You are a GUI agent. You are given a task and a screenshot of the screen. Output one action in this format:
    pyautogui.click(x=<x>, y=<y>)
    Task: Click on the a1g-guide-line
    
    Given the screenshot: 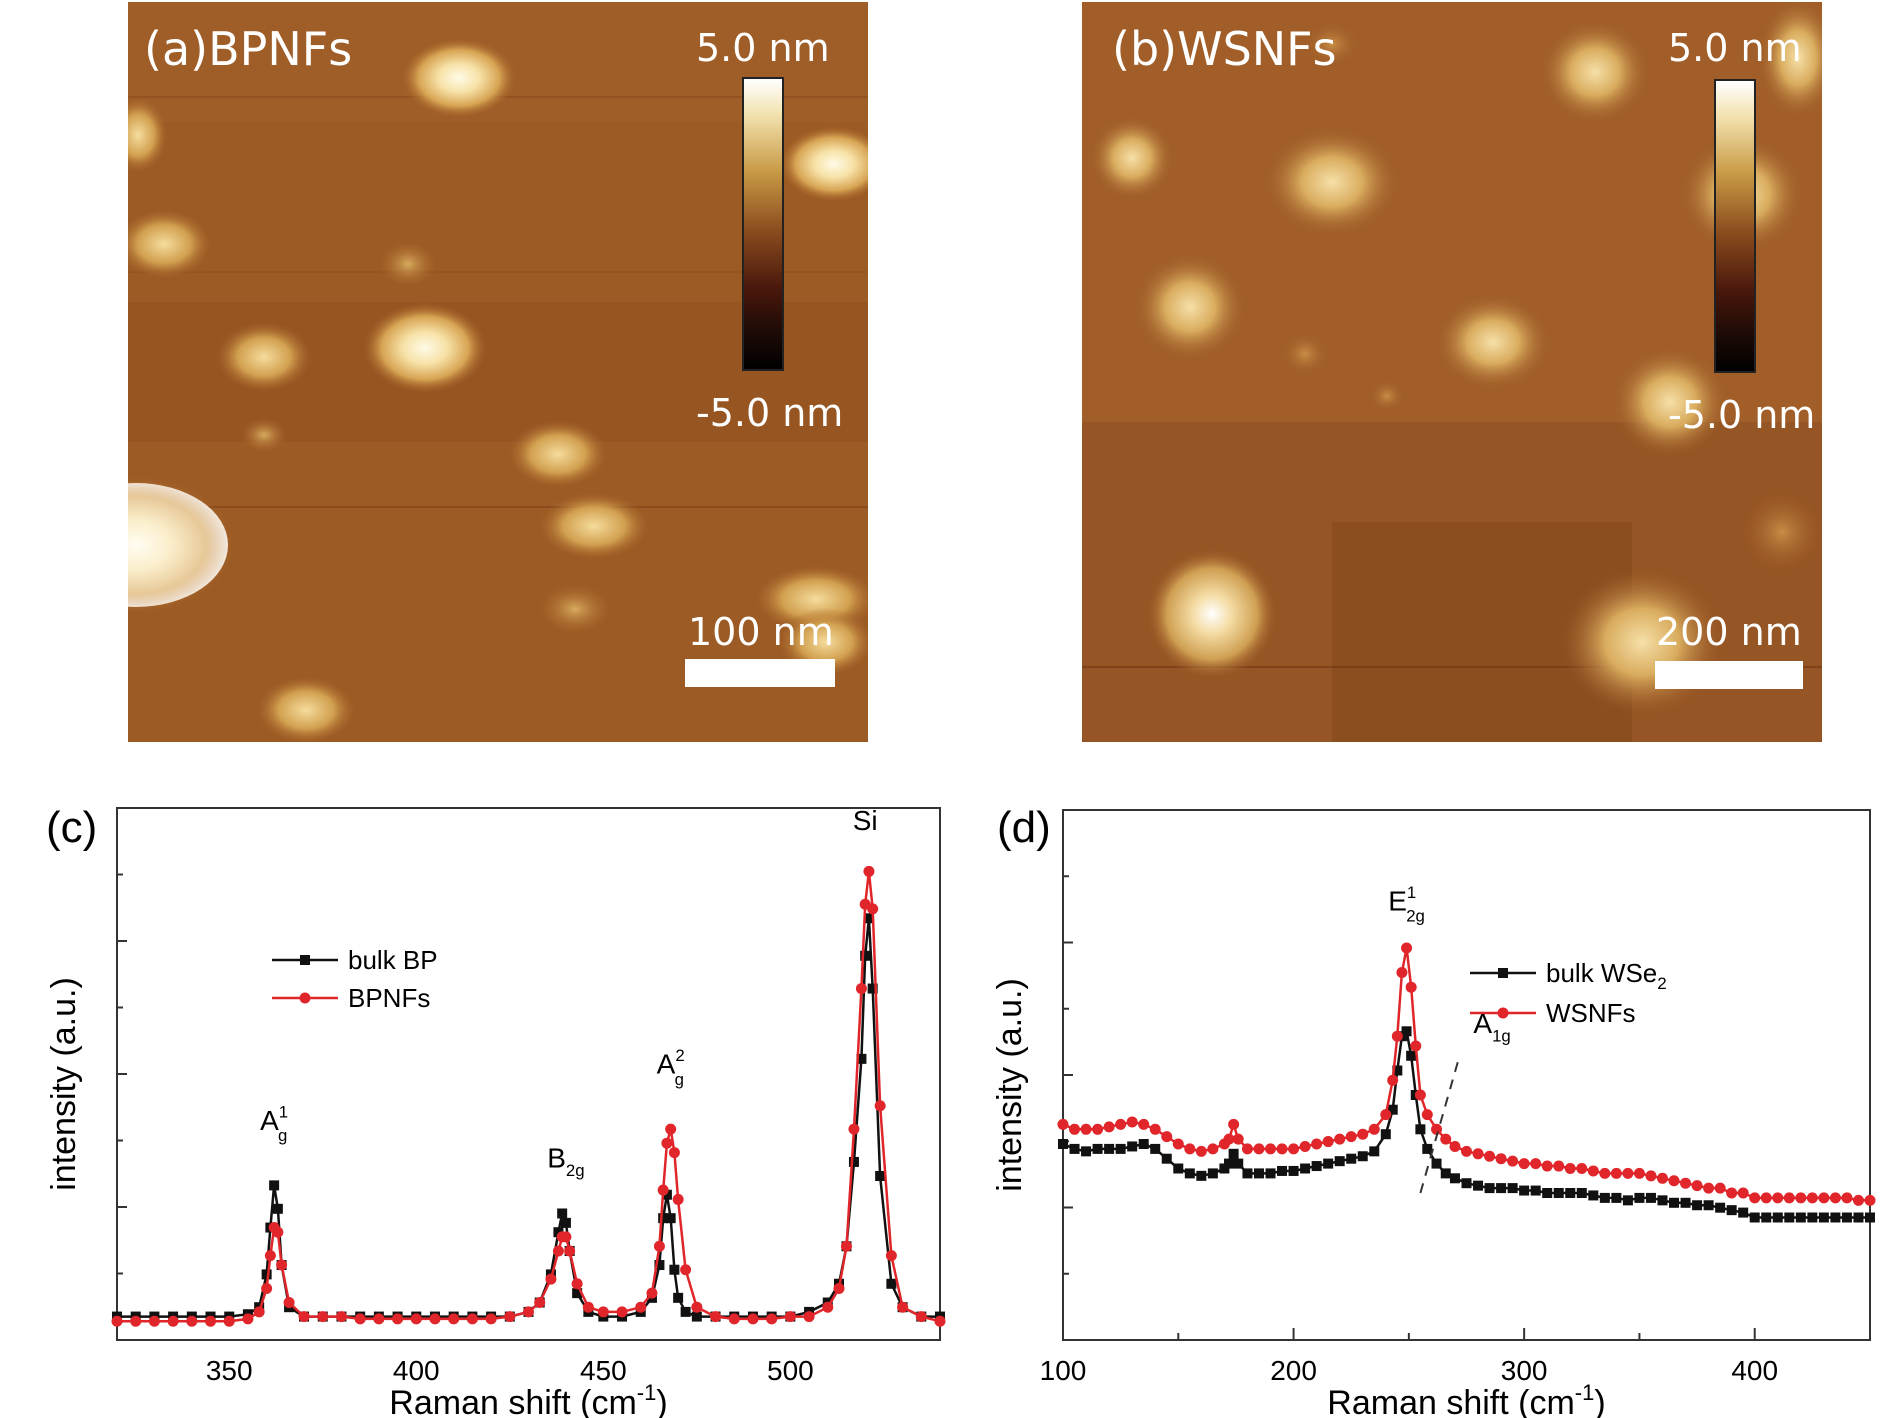 What is the action you would take?
    pyautogui.click(x=1440, y=1124)
    